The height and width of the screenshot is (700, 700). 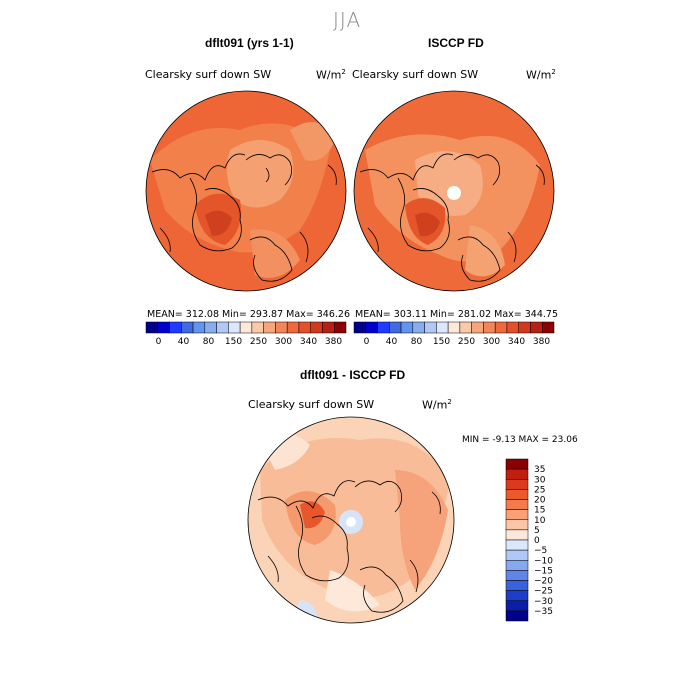 What do you see at coordinates (543, 561) in the screenshot?
I see `colorbar-tick-label: −10` at bounding box center [543, 561].